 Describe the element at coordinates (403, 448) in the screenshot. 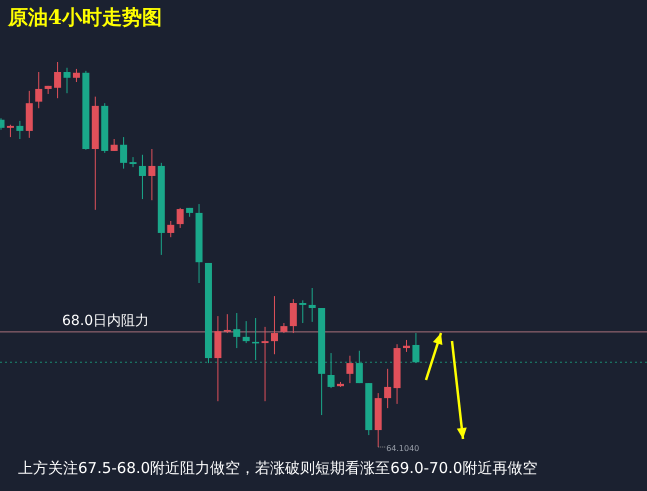

I see `annotation: 64.1040` at that location.